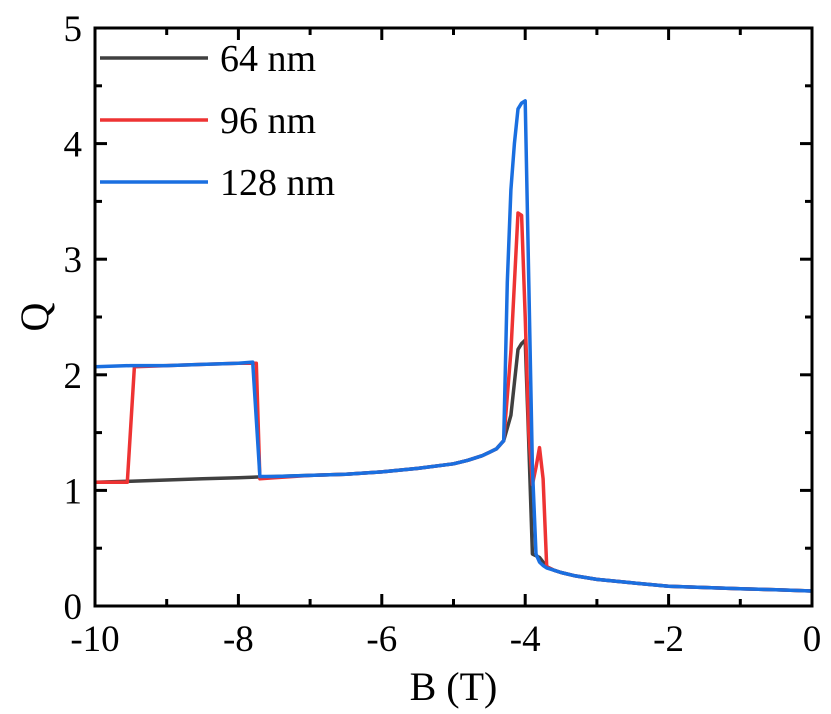 The height and width of the screenshot is (714, 831). Describe the element at coordinates (238, 639) in the screenshot. I see `x-tick-label: -8` at that location.